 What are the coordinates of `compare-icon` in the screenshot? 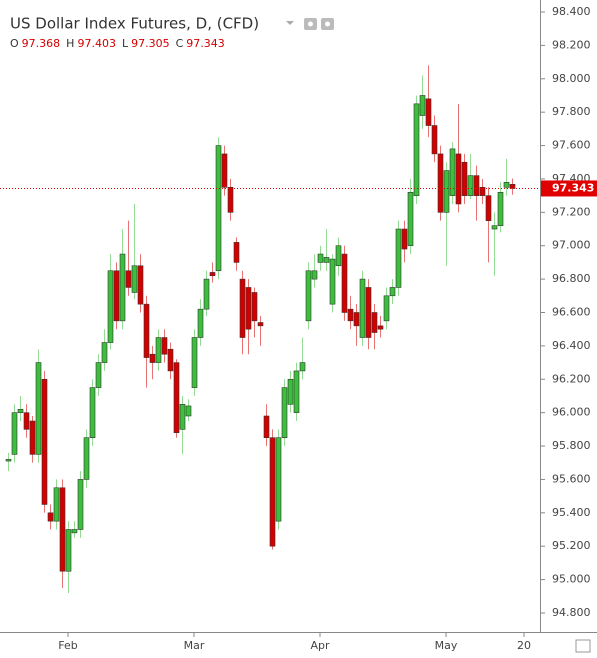 It's located at (583, 646).